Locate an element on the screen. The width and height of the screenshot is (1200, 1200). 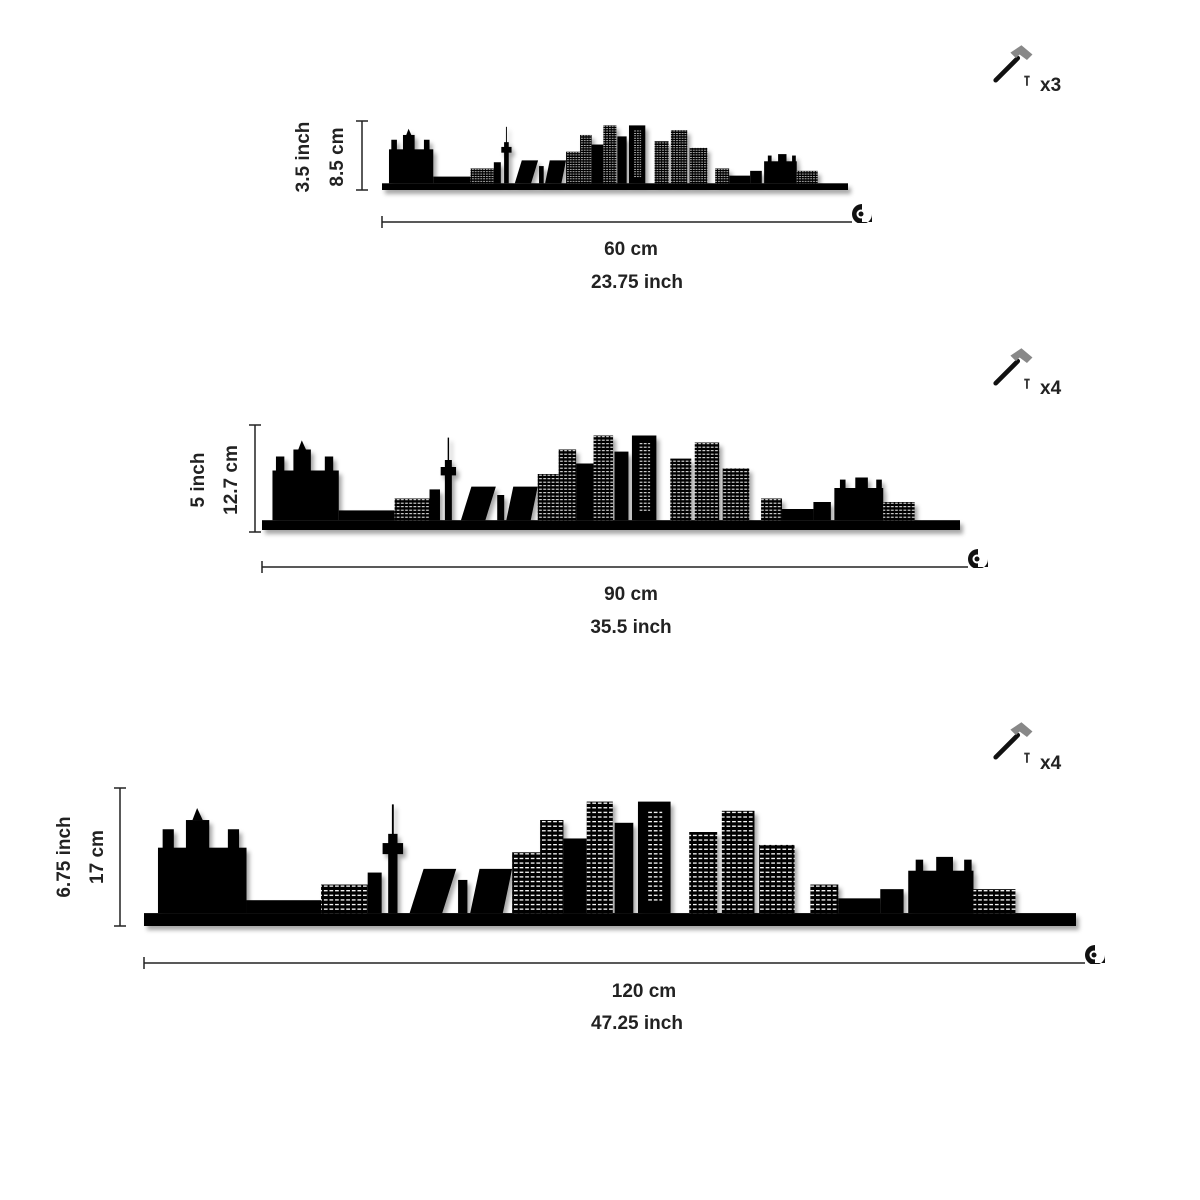
width-cm: 60 cm is located at coordinates (631, 249).